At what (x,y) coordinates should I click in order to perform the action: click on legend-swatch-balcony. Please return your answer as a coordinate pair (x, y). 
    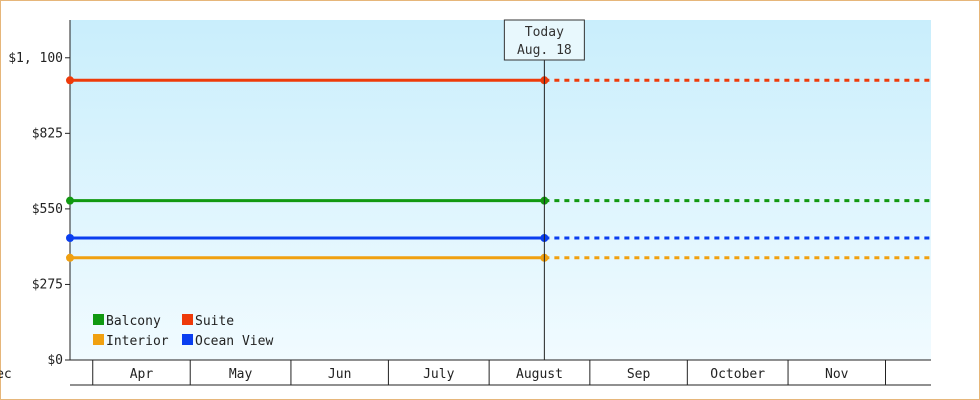
    Looking at the image, I should click on (98, 319).